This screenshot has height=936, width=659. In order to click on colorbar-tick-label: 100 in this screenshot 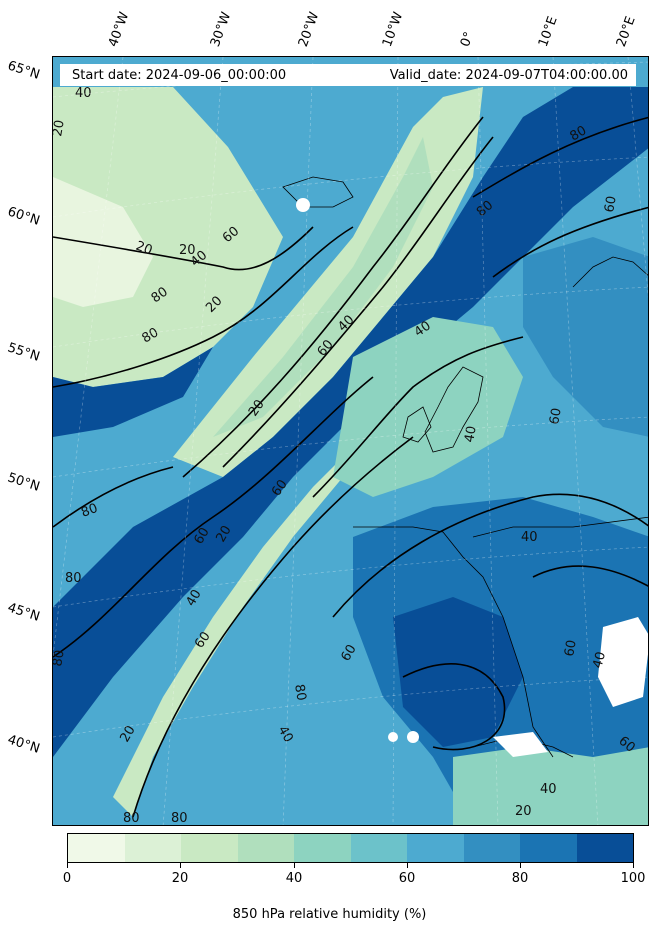, I will do `click(633, 878)`.